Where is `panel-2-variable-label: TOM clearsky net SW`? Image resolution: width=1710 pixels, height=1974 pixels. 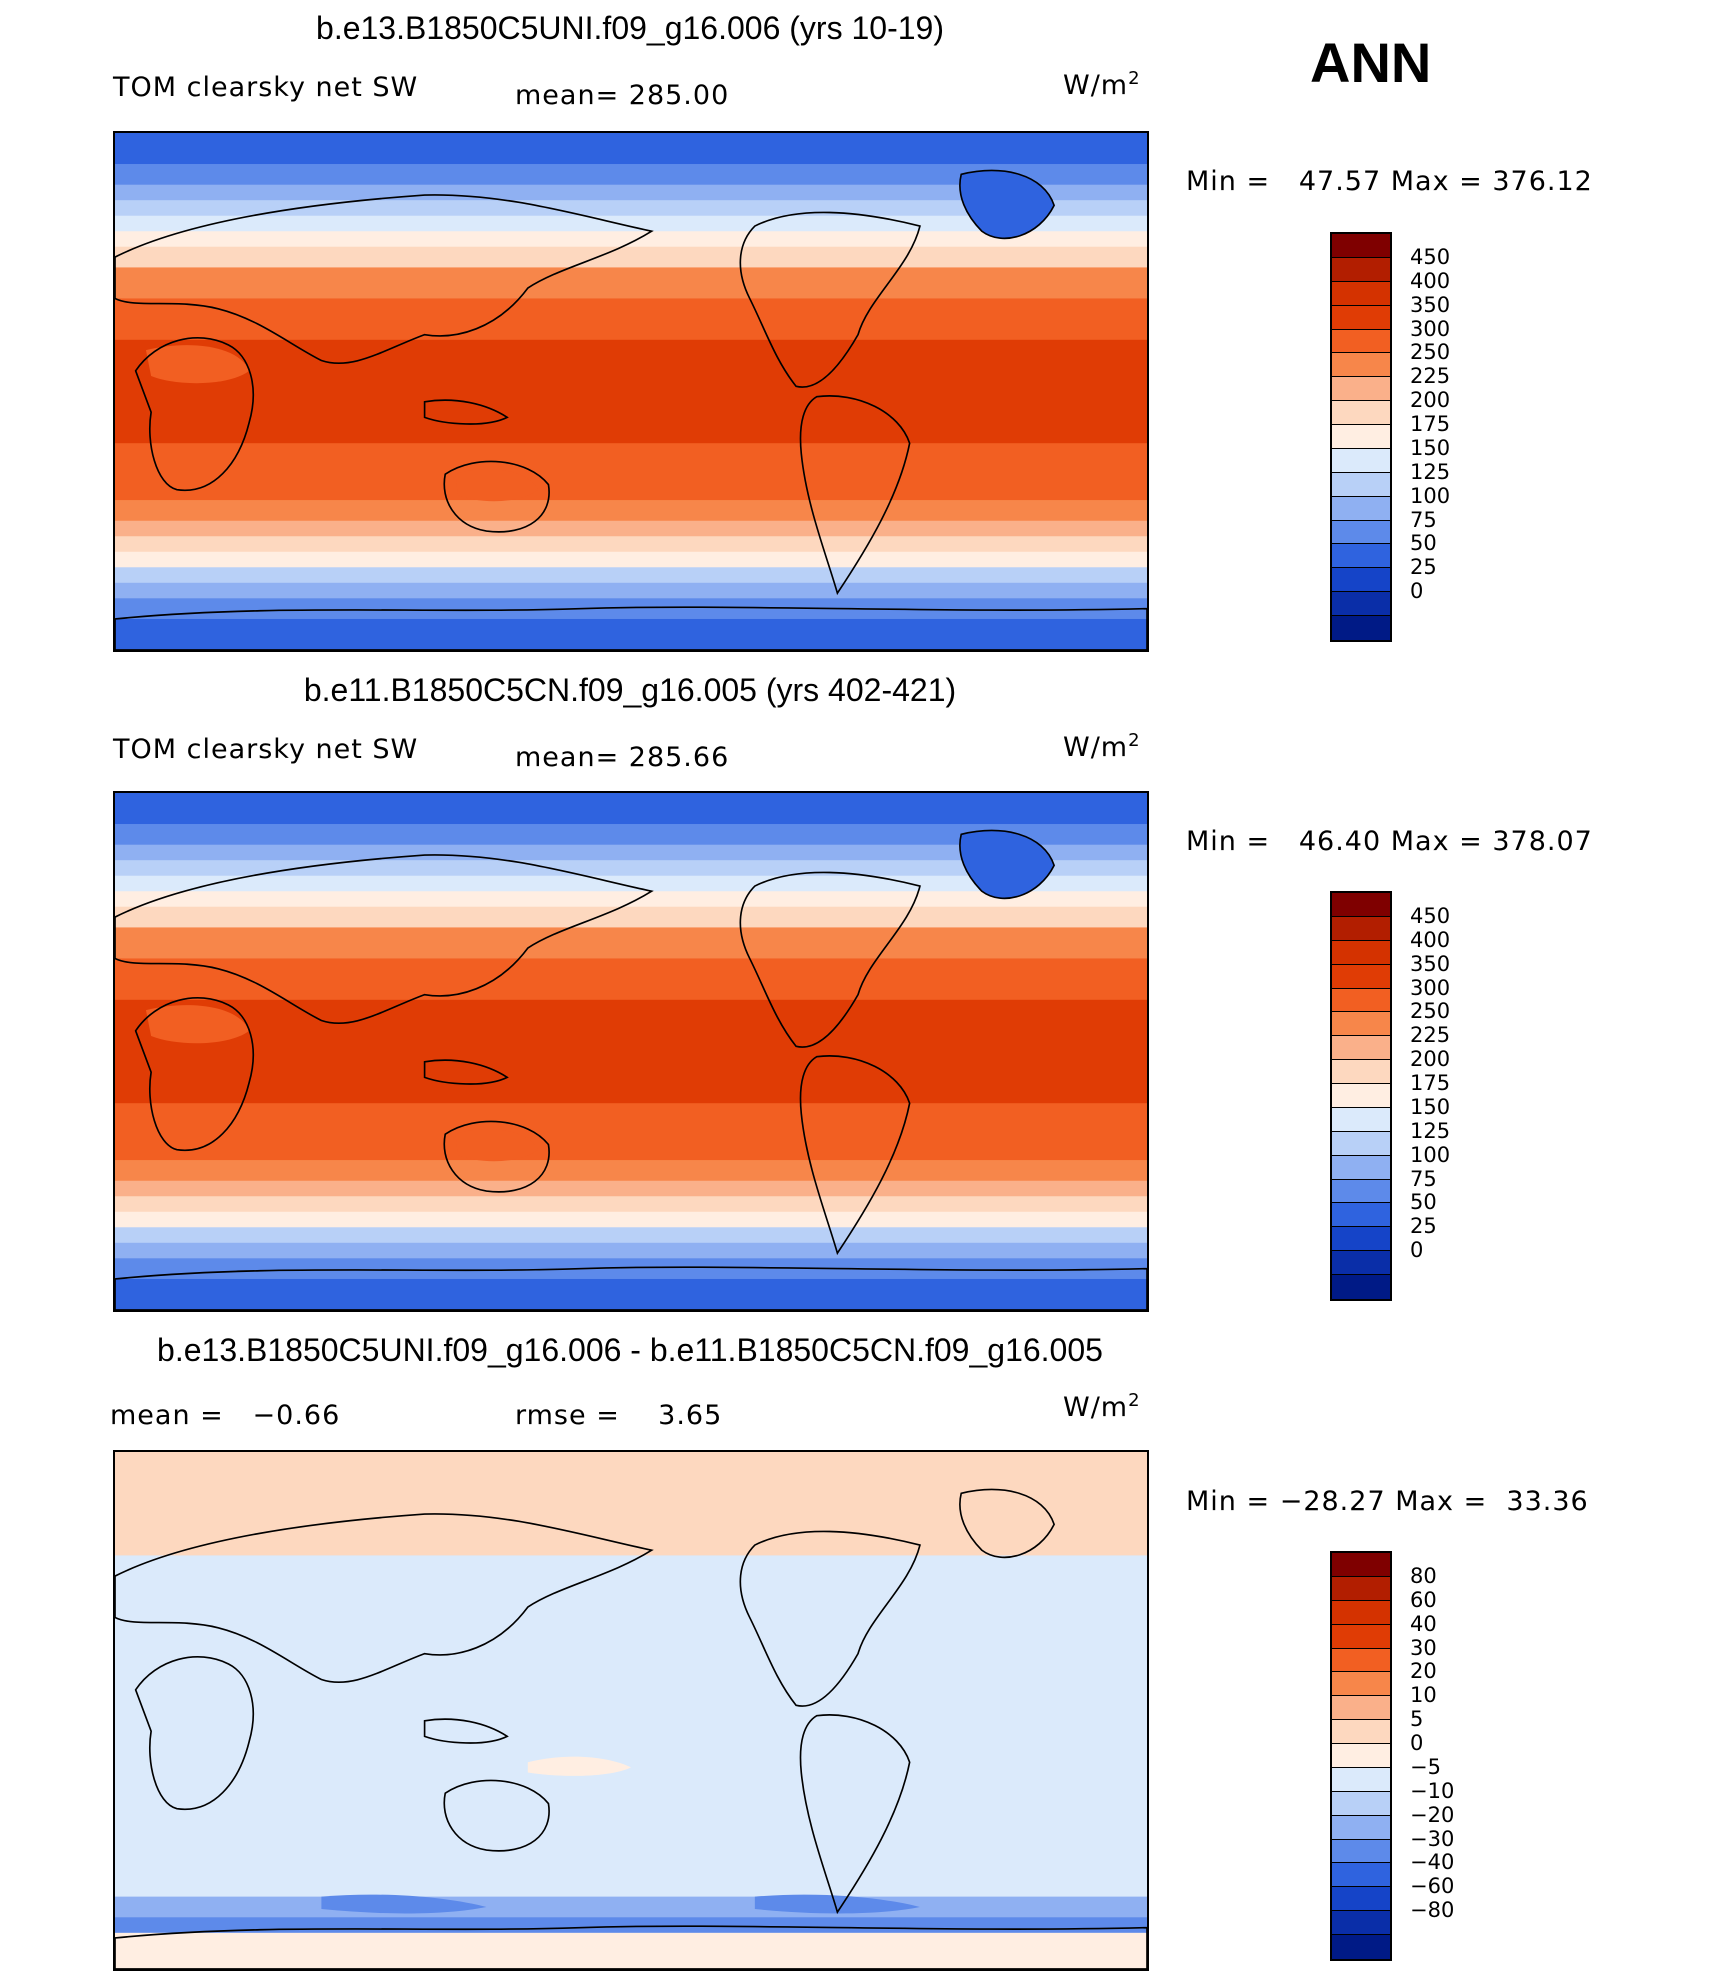
panel-2-variable-label: TOM clearsky net SW is located at coordinates (266, 749).